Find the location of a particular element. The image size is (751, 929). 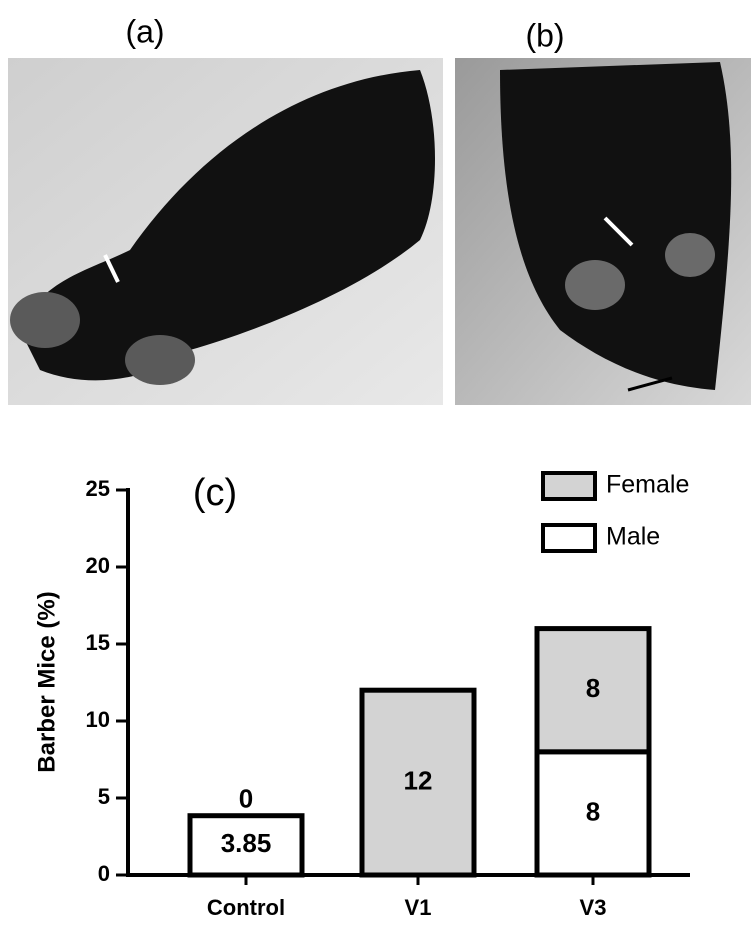

legend-label: Female is located at coordinates (647, 485).